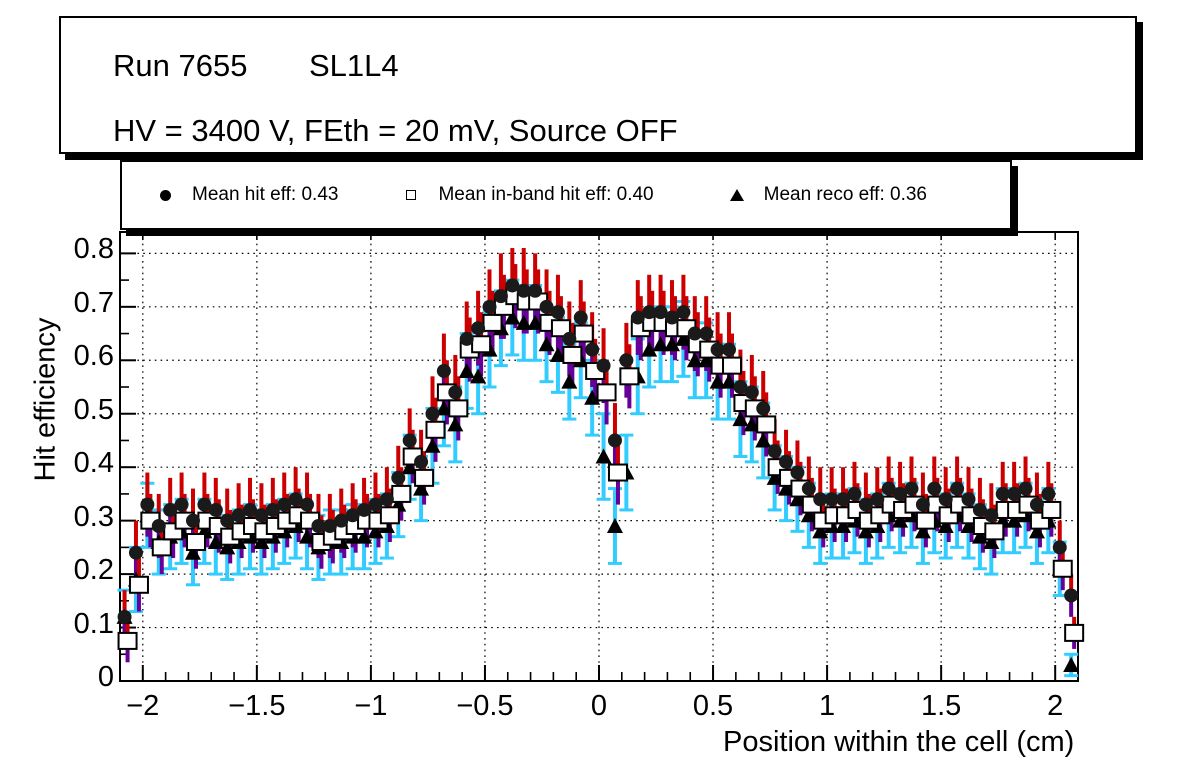  Describe the element at coordinates (93, 302) in the screenshot. I see `y-tick-label: 0.7` at that location.